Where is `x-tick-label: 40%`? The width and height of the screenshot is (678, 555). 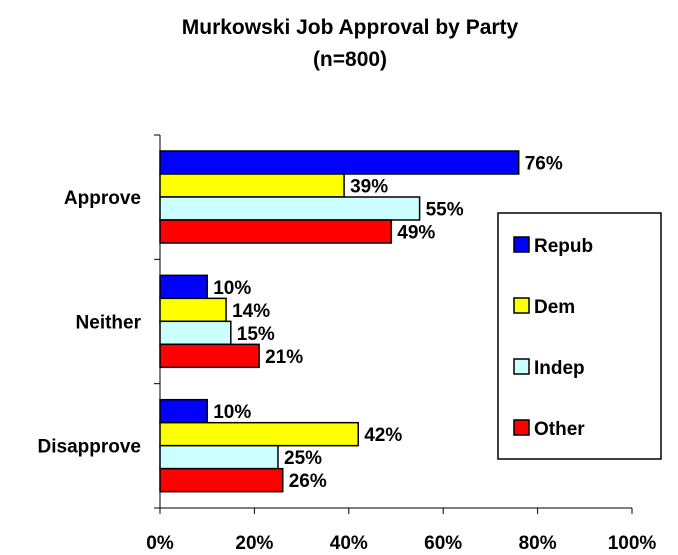
x-tick-label: 40% is located at coordinates (349, 543).